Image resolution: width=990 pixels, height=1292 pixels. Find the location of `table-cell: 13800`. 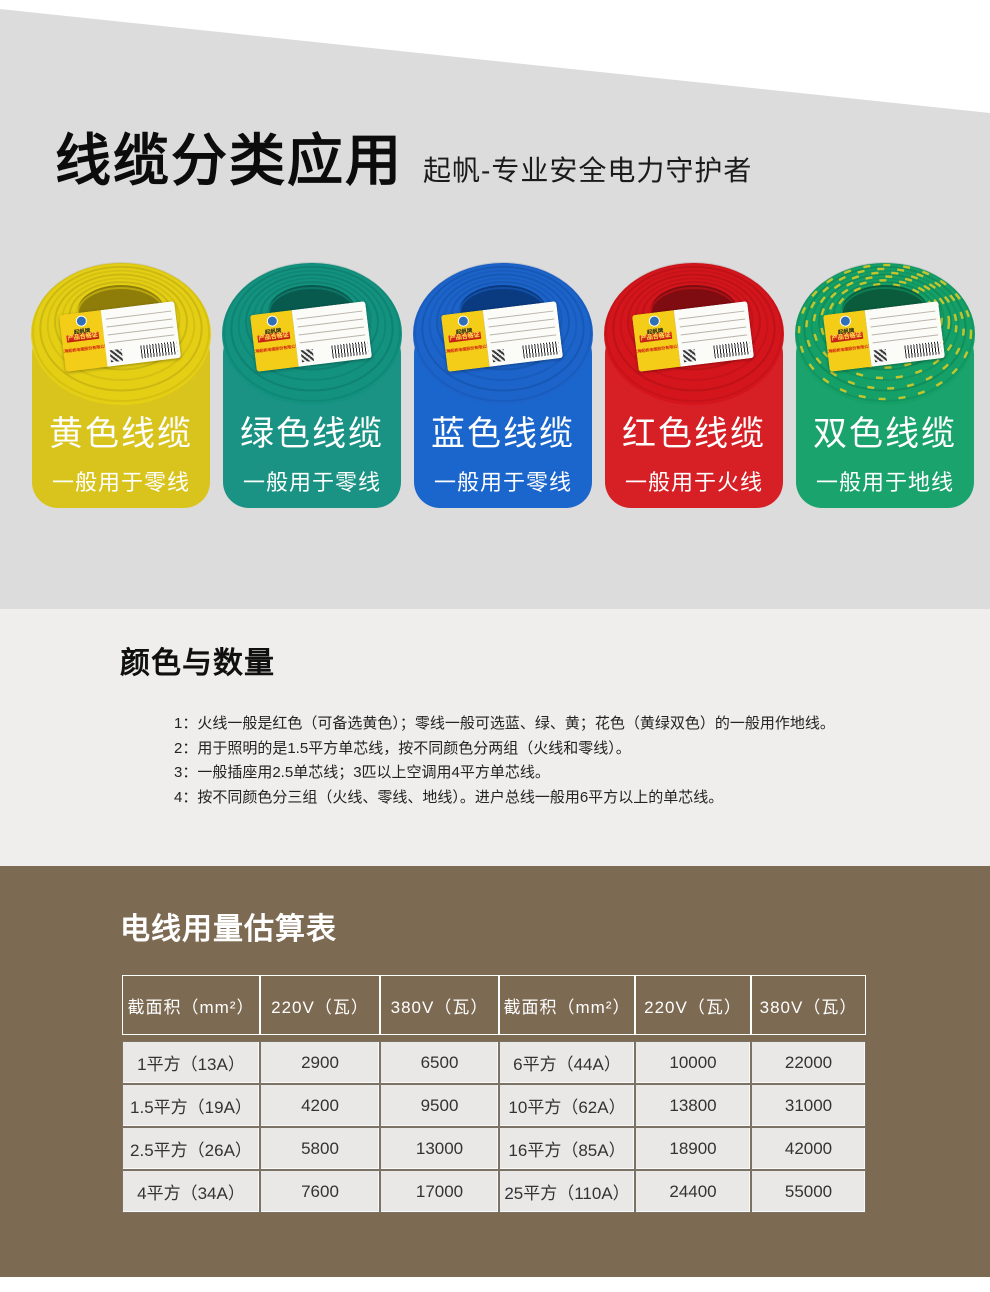

table-cell: 13800 is located at coordinates (693, 1105).